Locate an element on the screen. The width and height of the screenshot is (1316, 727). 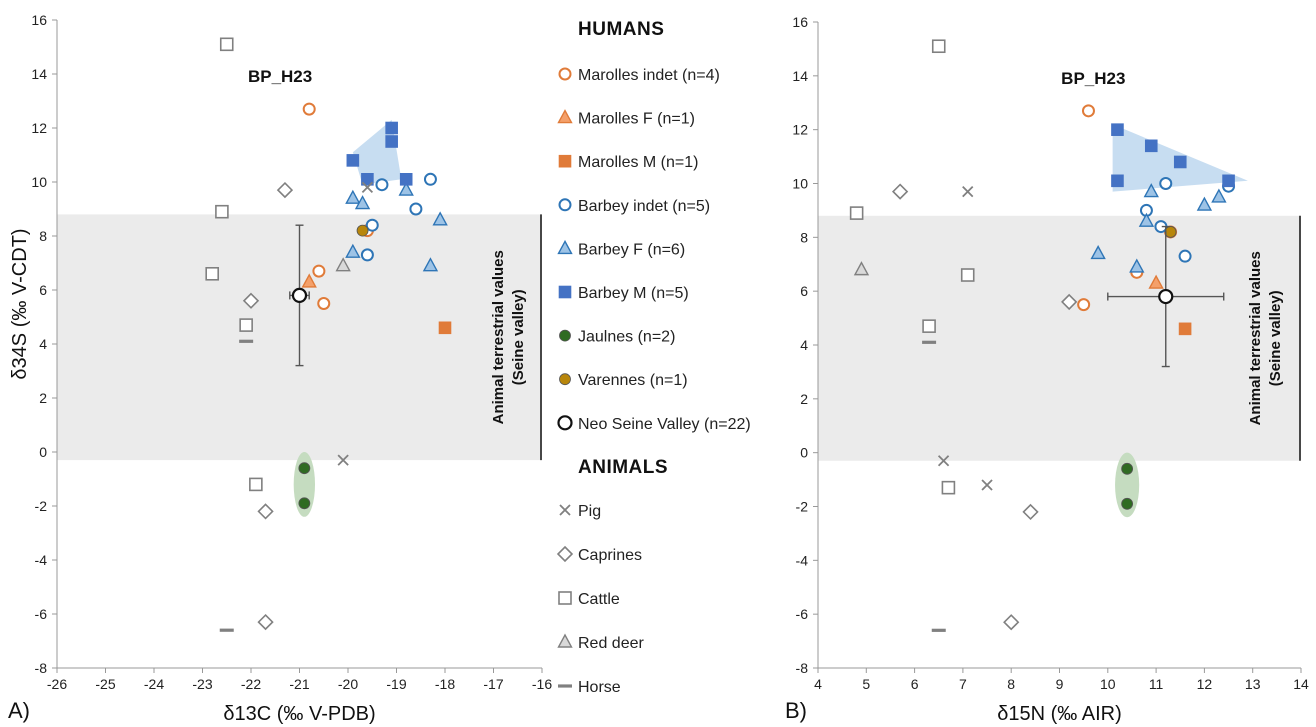
panel-b-y-tick-label: -6 is located at coordinates (802, 614).